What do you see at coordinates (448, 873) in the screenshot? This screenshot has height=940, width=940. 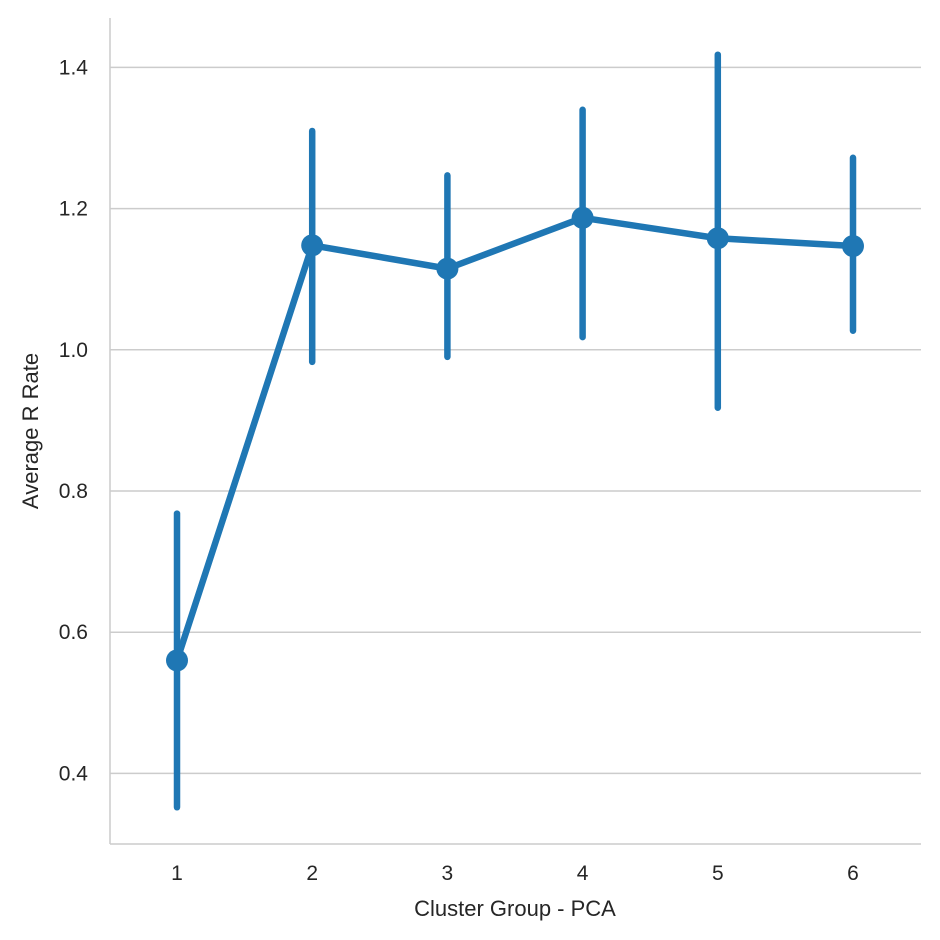 I see `x-tick-label: 3` at bounding box center [448, 873].